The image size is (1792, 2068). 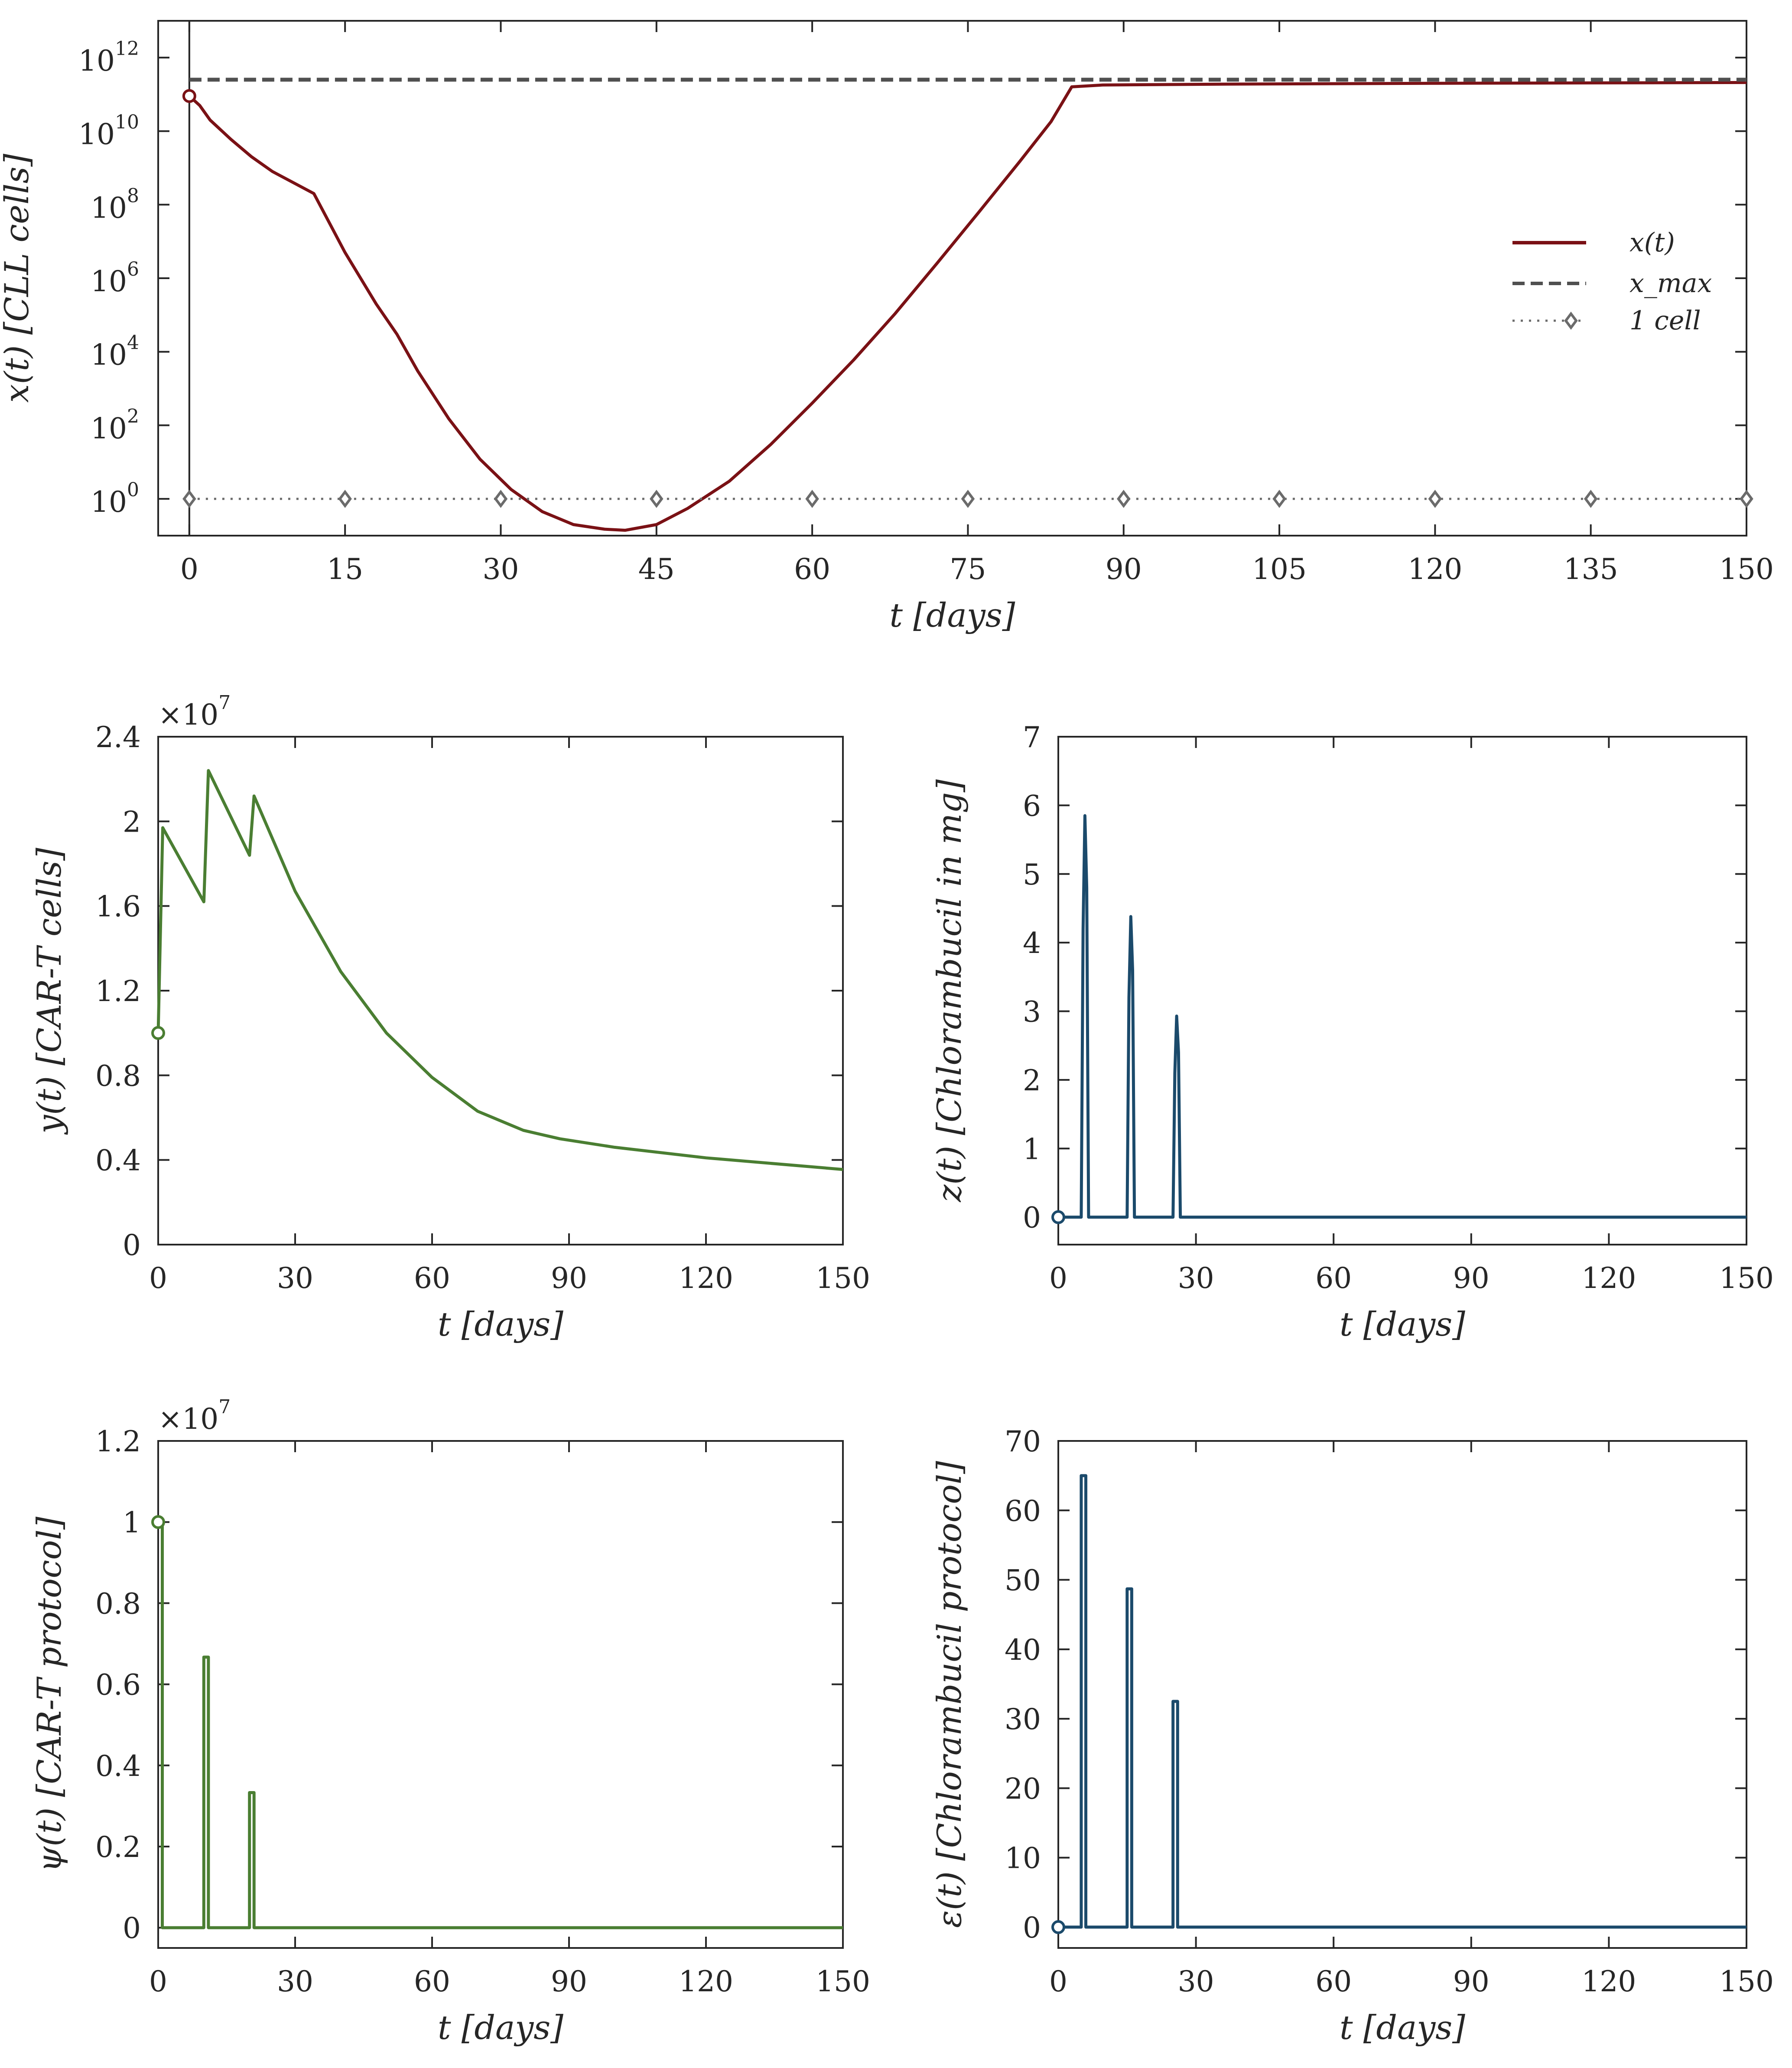 I want to click on y-axis-label: ψ(t) [CAR-T protocol], so click(x=49, y=1694).